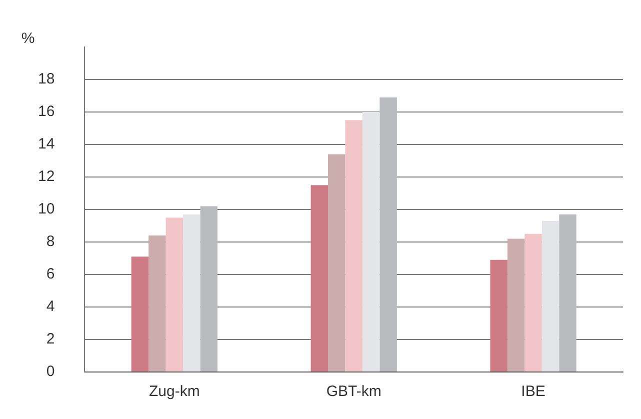 The width and height of the screenshot is (641, 419). What do you see at coordinates (174, 391) in the screenshot?
I see `x-tick-label: Zug-km` at bounding box center [174, 391].